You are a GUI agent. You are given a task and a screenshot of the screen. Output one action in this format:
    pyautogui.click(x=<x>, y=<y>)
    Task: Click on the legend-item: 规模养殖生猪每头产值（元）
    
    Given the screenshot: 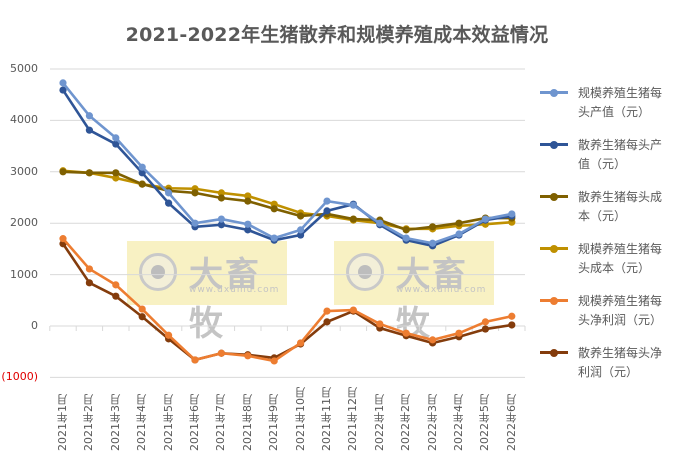 What is the action you would take?
    pyautogui.click(x=606, y=110)
    